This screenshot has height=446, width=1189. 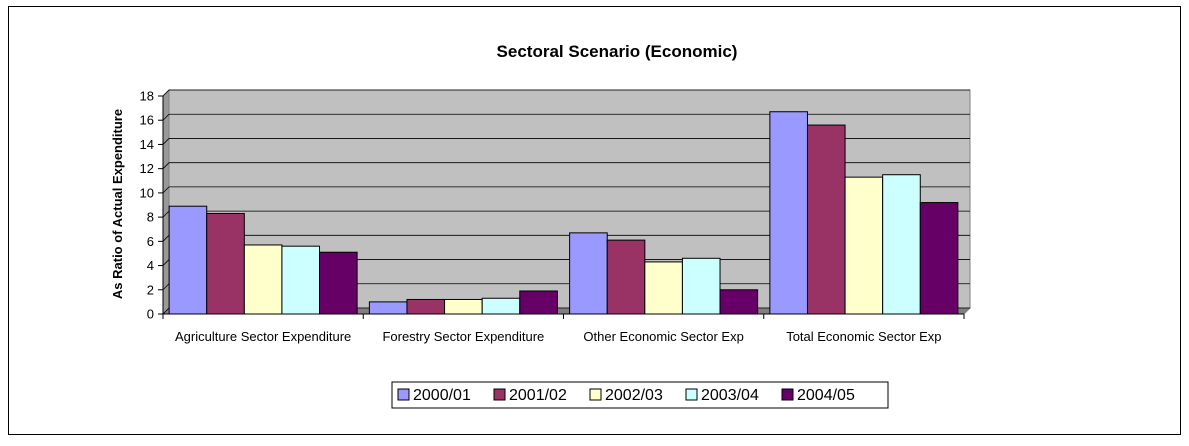 What do you see at coordinates (147, 120) in the screenshot?
I see `y-tick-label: 16` at bounding box center [147, 120].